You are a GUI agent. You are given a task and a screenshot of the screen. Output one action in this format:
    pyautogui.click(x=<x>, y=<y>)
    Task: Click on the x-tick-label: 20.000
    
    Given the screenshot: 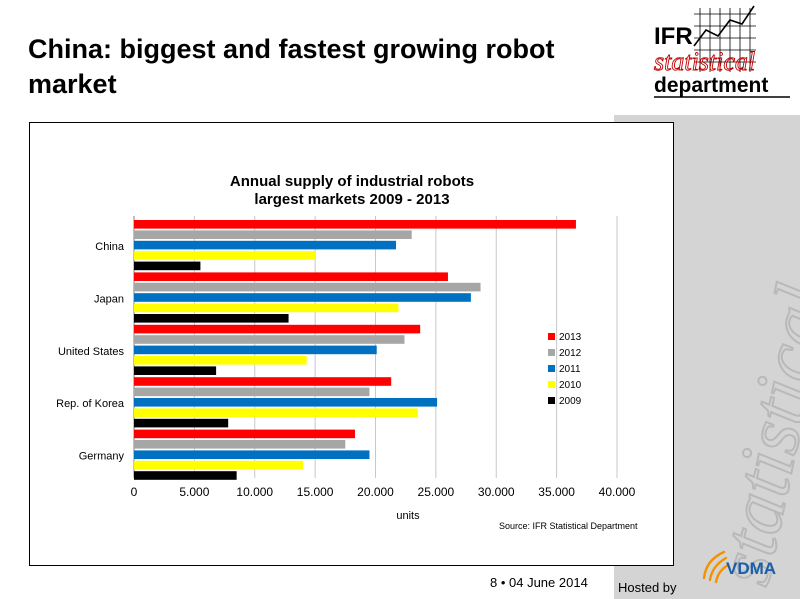 What is the action you would take?
    pyautogui.click(x=375, y=492)
    